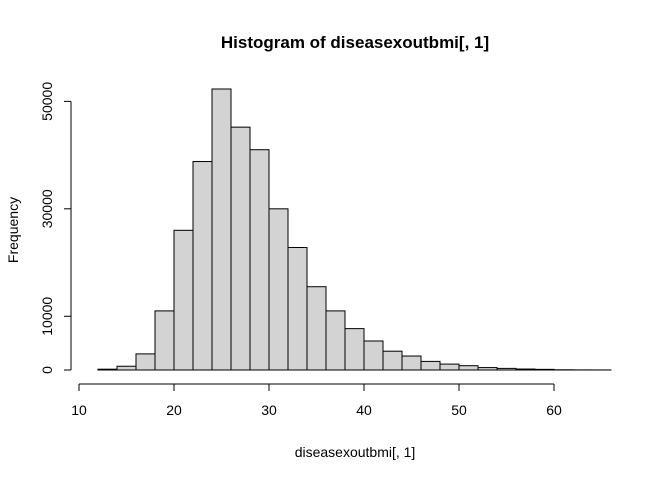 Image resolution: width=672 pixels, height=480 pixels. What do you see at coordinates (13, 230) in the screenshot?
I see `y-axis-label: Frequency` at bounding box center [13, 230].